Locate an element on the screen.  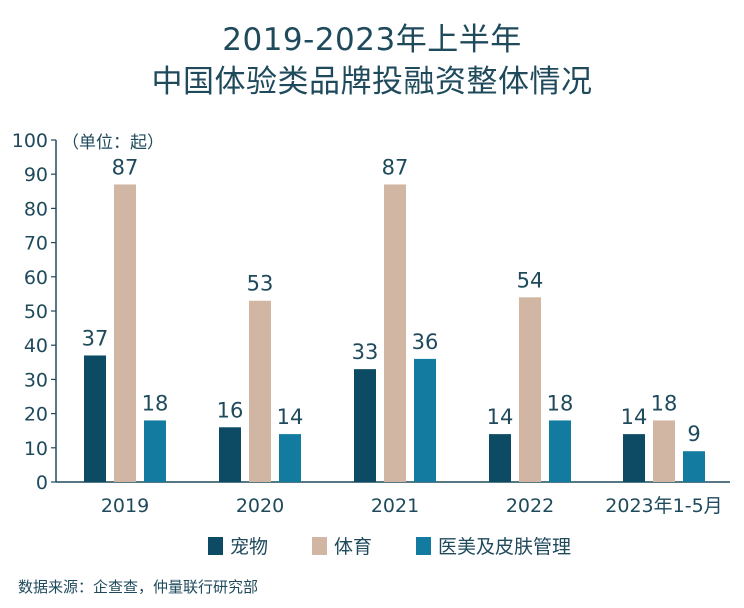
x-tick-label: 2021 is located at coordinates (395, 506).